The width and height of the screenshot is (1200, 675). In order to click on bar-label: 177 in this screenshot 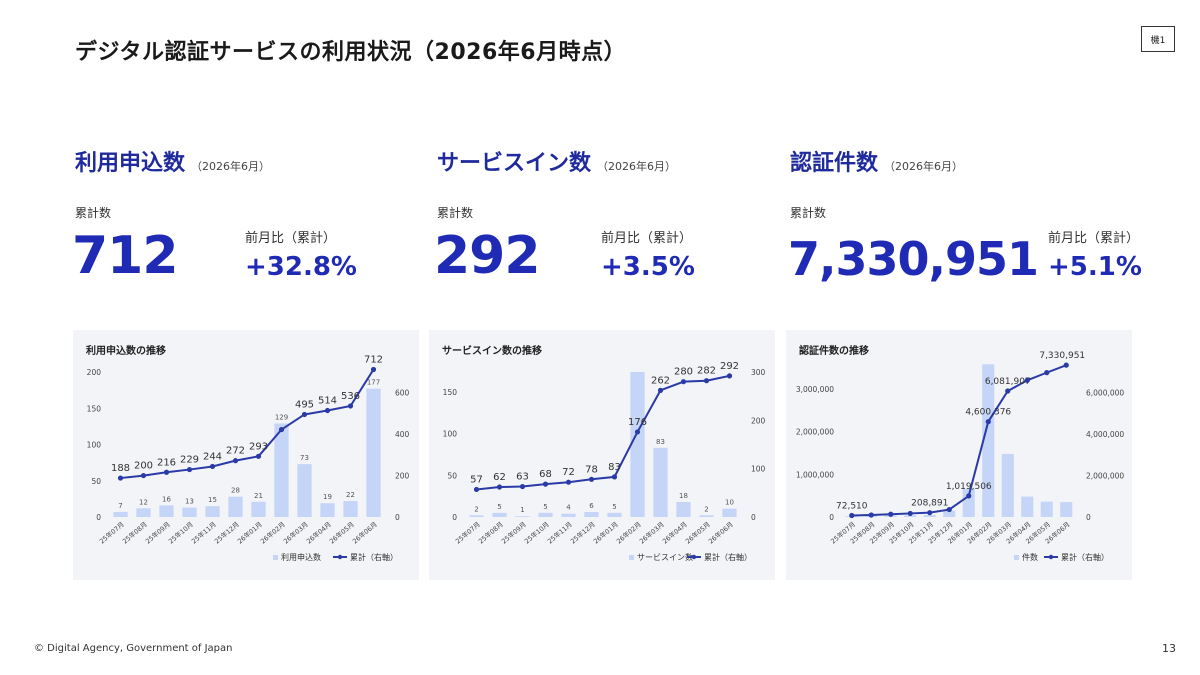, I will do `click(373, 383)`.